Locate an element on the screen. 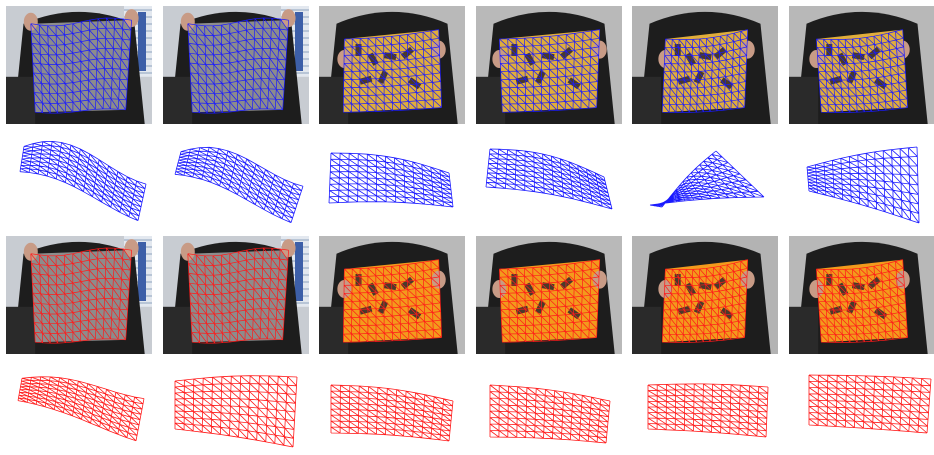  mesh-cell-r4-c1 is located at coordinates (79, 411).